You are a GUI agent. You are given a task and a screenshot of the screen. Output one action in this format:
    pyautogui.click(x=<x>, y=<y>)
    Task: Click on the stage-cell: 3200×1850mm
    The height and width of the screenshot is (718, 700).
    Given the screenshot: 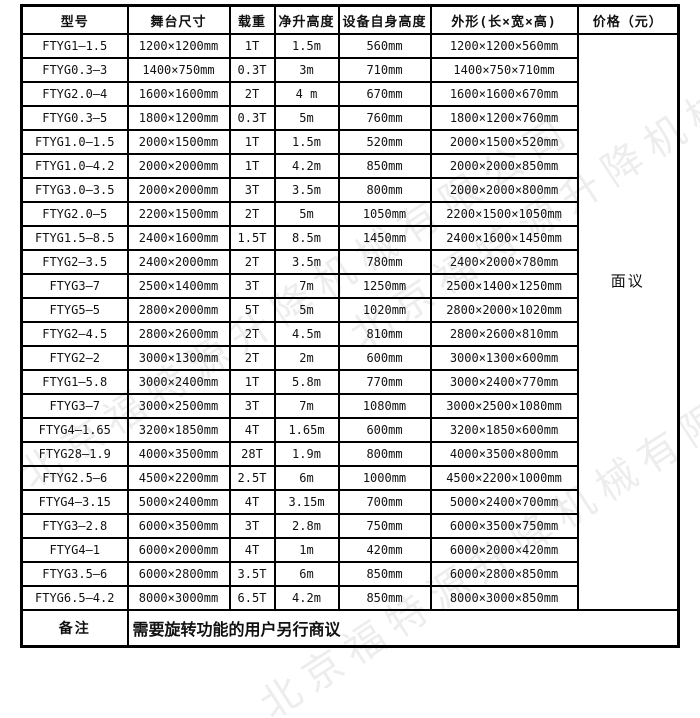 What is the action you would take?
    pyautogui.click(x=178, y=430)
    